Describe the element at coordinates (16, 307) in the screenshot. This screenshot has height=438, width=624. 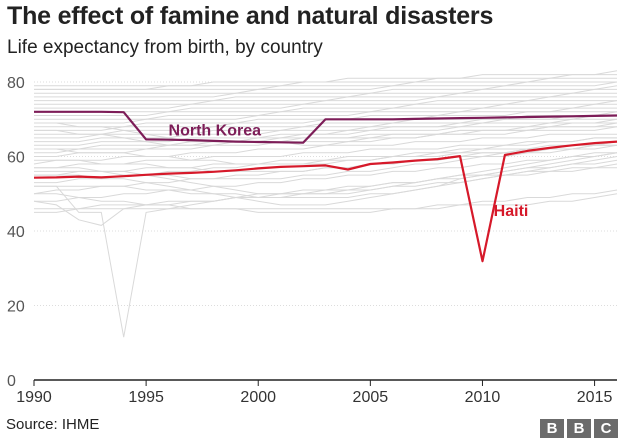
I see `y-tick-label: 20` at that location.